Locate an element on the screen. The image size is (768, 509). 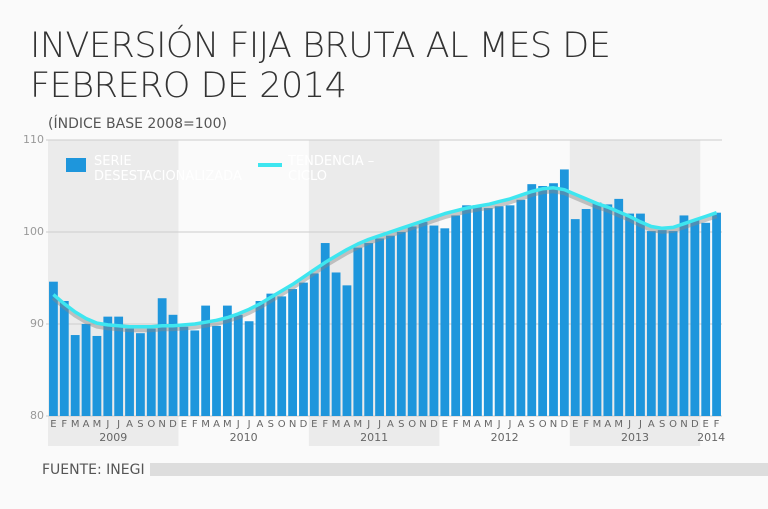
year-label: 2012 is located at coordinates (505, 437).